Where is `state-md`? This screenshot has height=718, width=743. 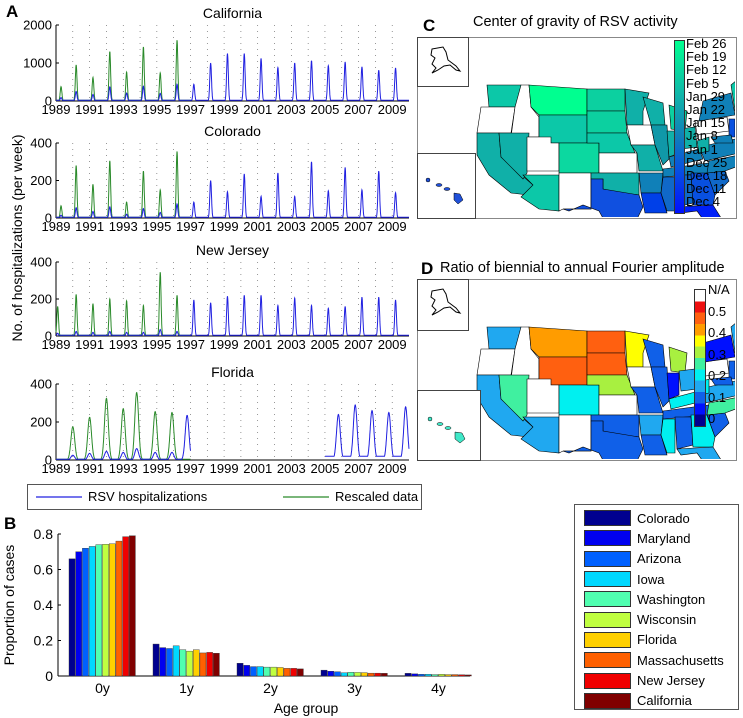
state-md is located at coordinates (722, 381).